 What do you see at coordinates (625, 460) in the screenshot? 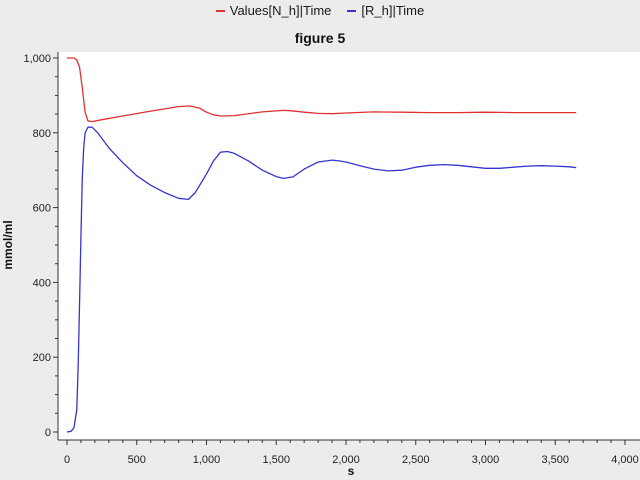
I see `x-tick-label: 4,000` at bounding box center [625, 460].